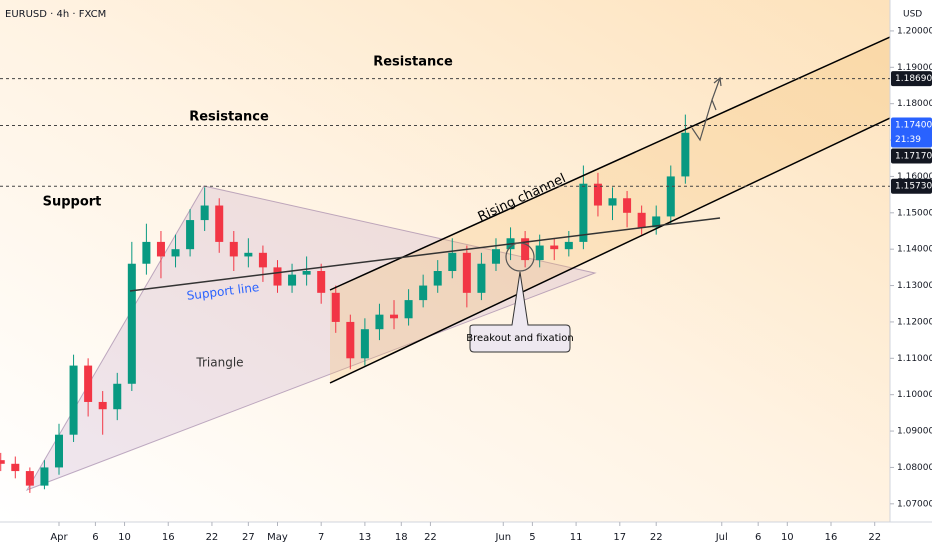 The height and width of the screenshot is (554, 932). What do you see at coordinates (502, 537) in the screenshot?
I see `x-tick-label: Jun` at bounding box center [502, 537].